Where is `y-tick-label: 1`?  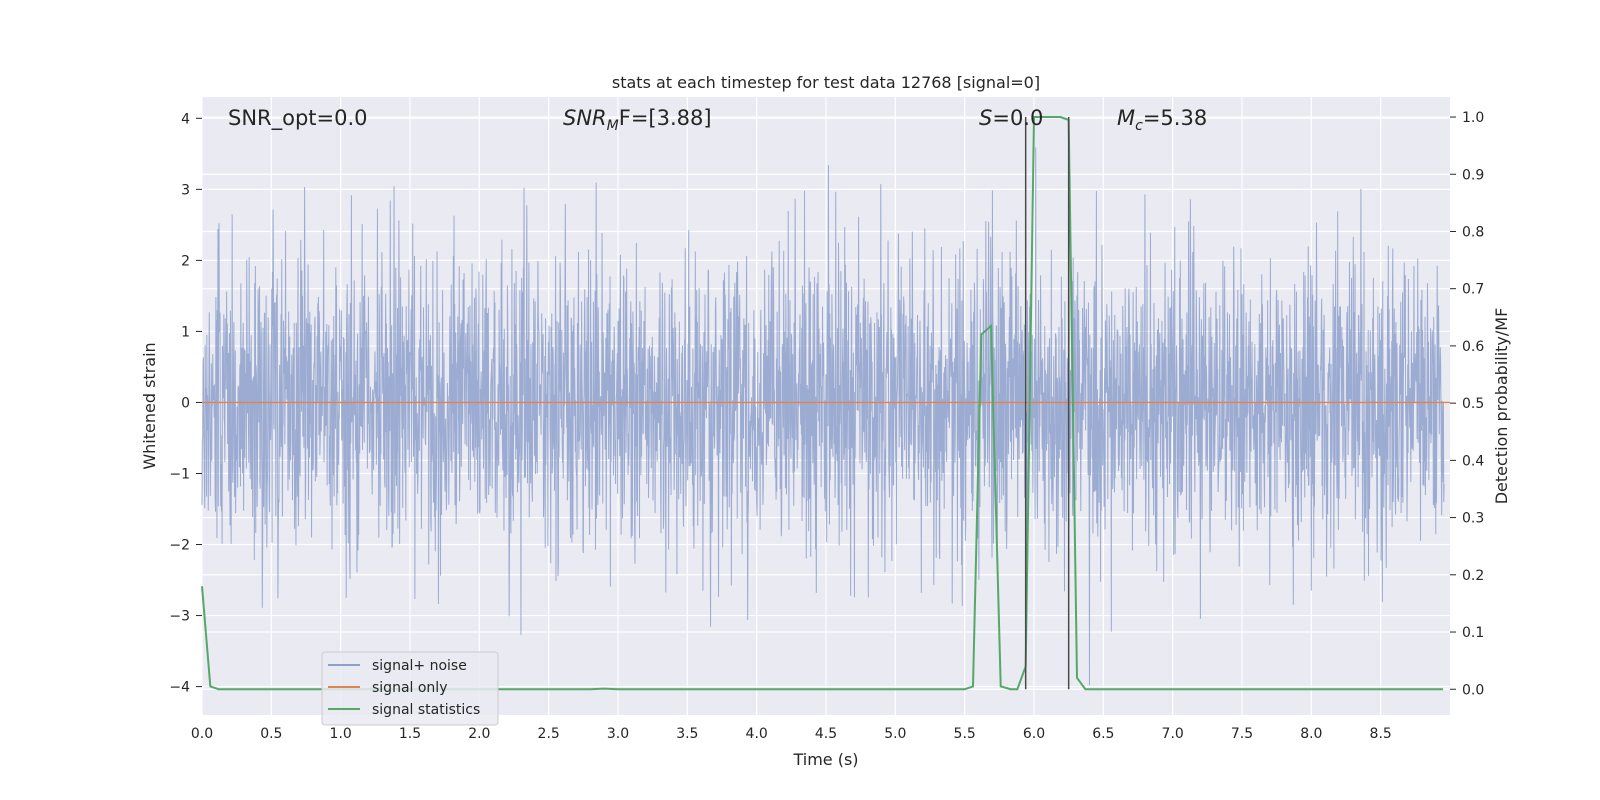 y-tick-label: 1 is located at coordinates (185, 332).